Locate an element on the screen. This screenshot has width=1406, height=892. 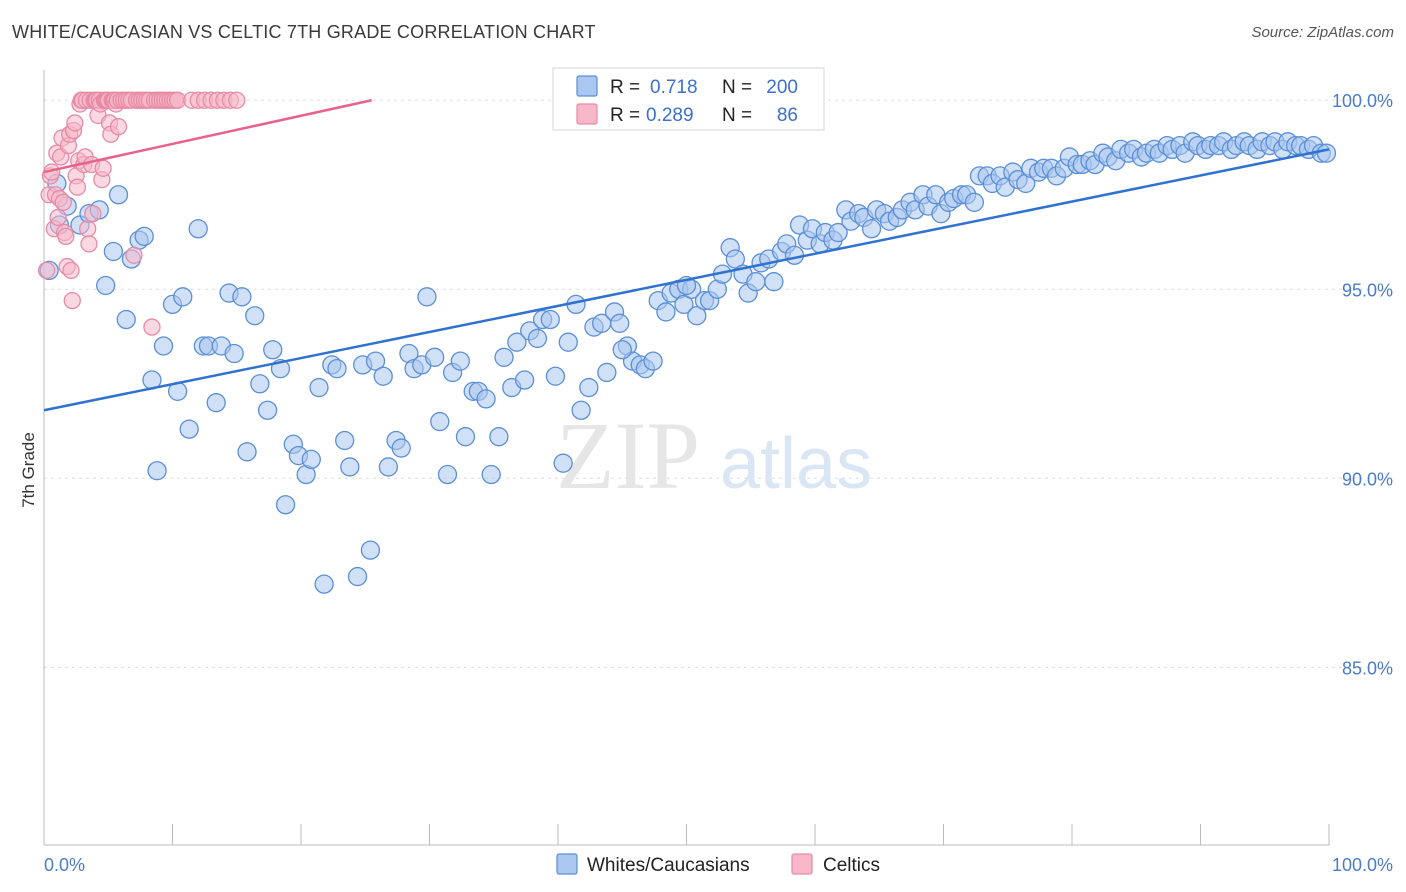
correlation-legend: R = 0.718 N = 200 R = 0.289 N = 86 is located at coordinates (688, 99).